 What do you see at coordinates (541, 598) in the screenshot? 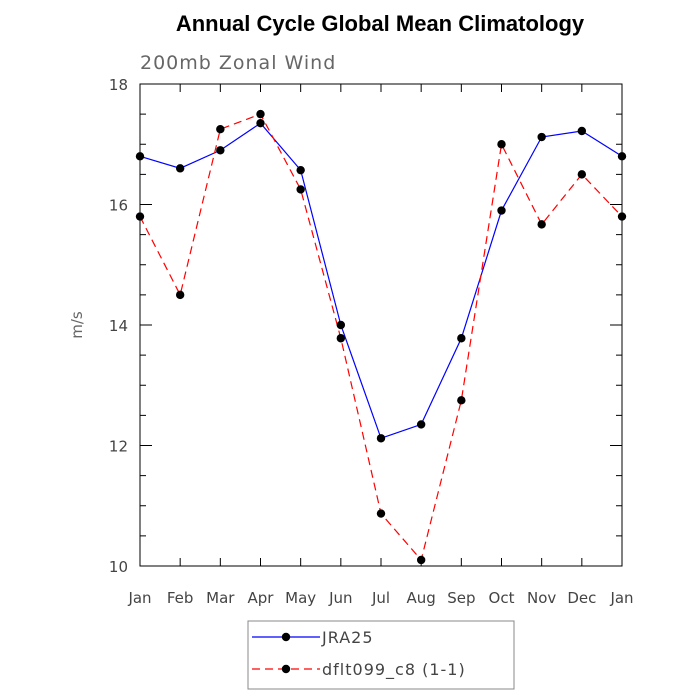
I see `x-tick-label: Nov` at bounding box center [541, 598].